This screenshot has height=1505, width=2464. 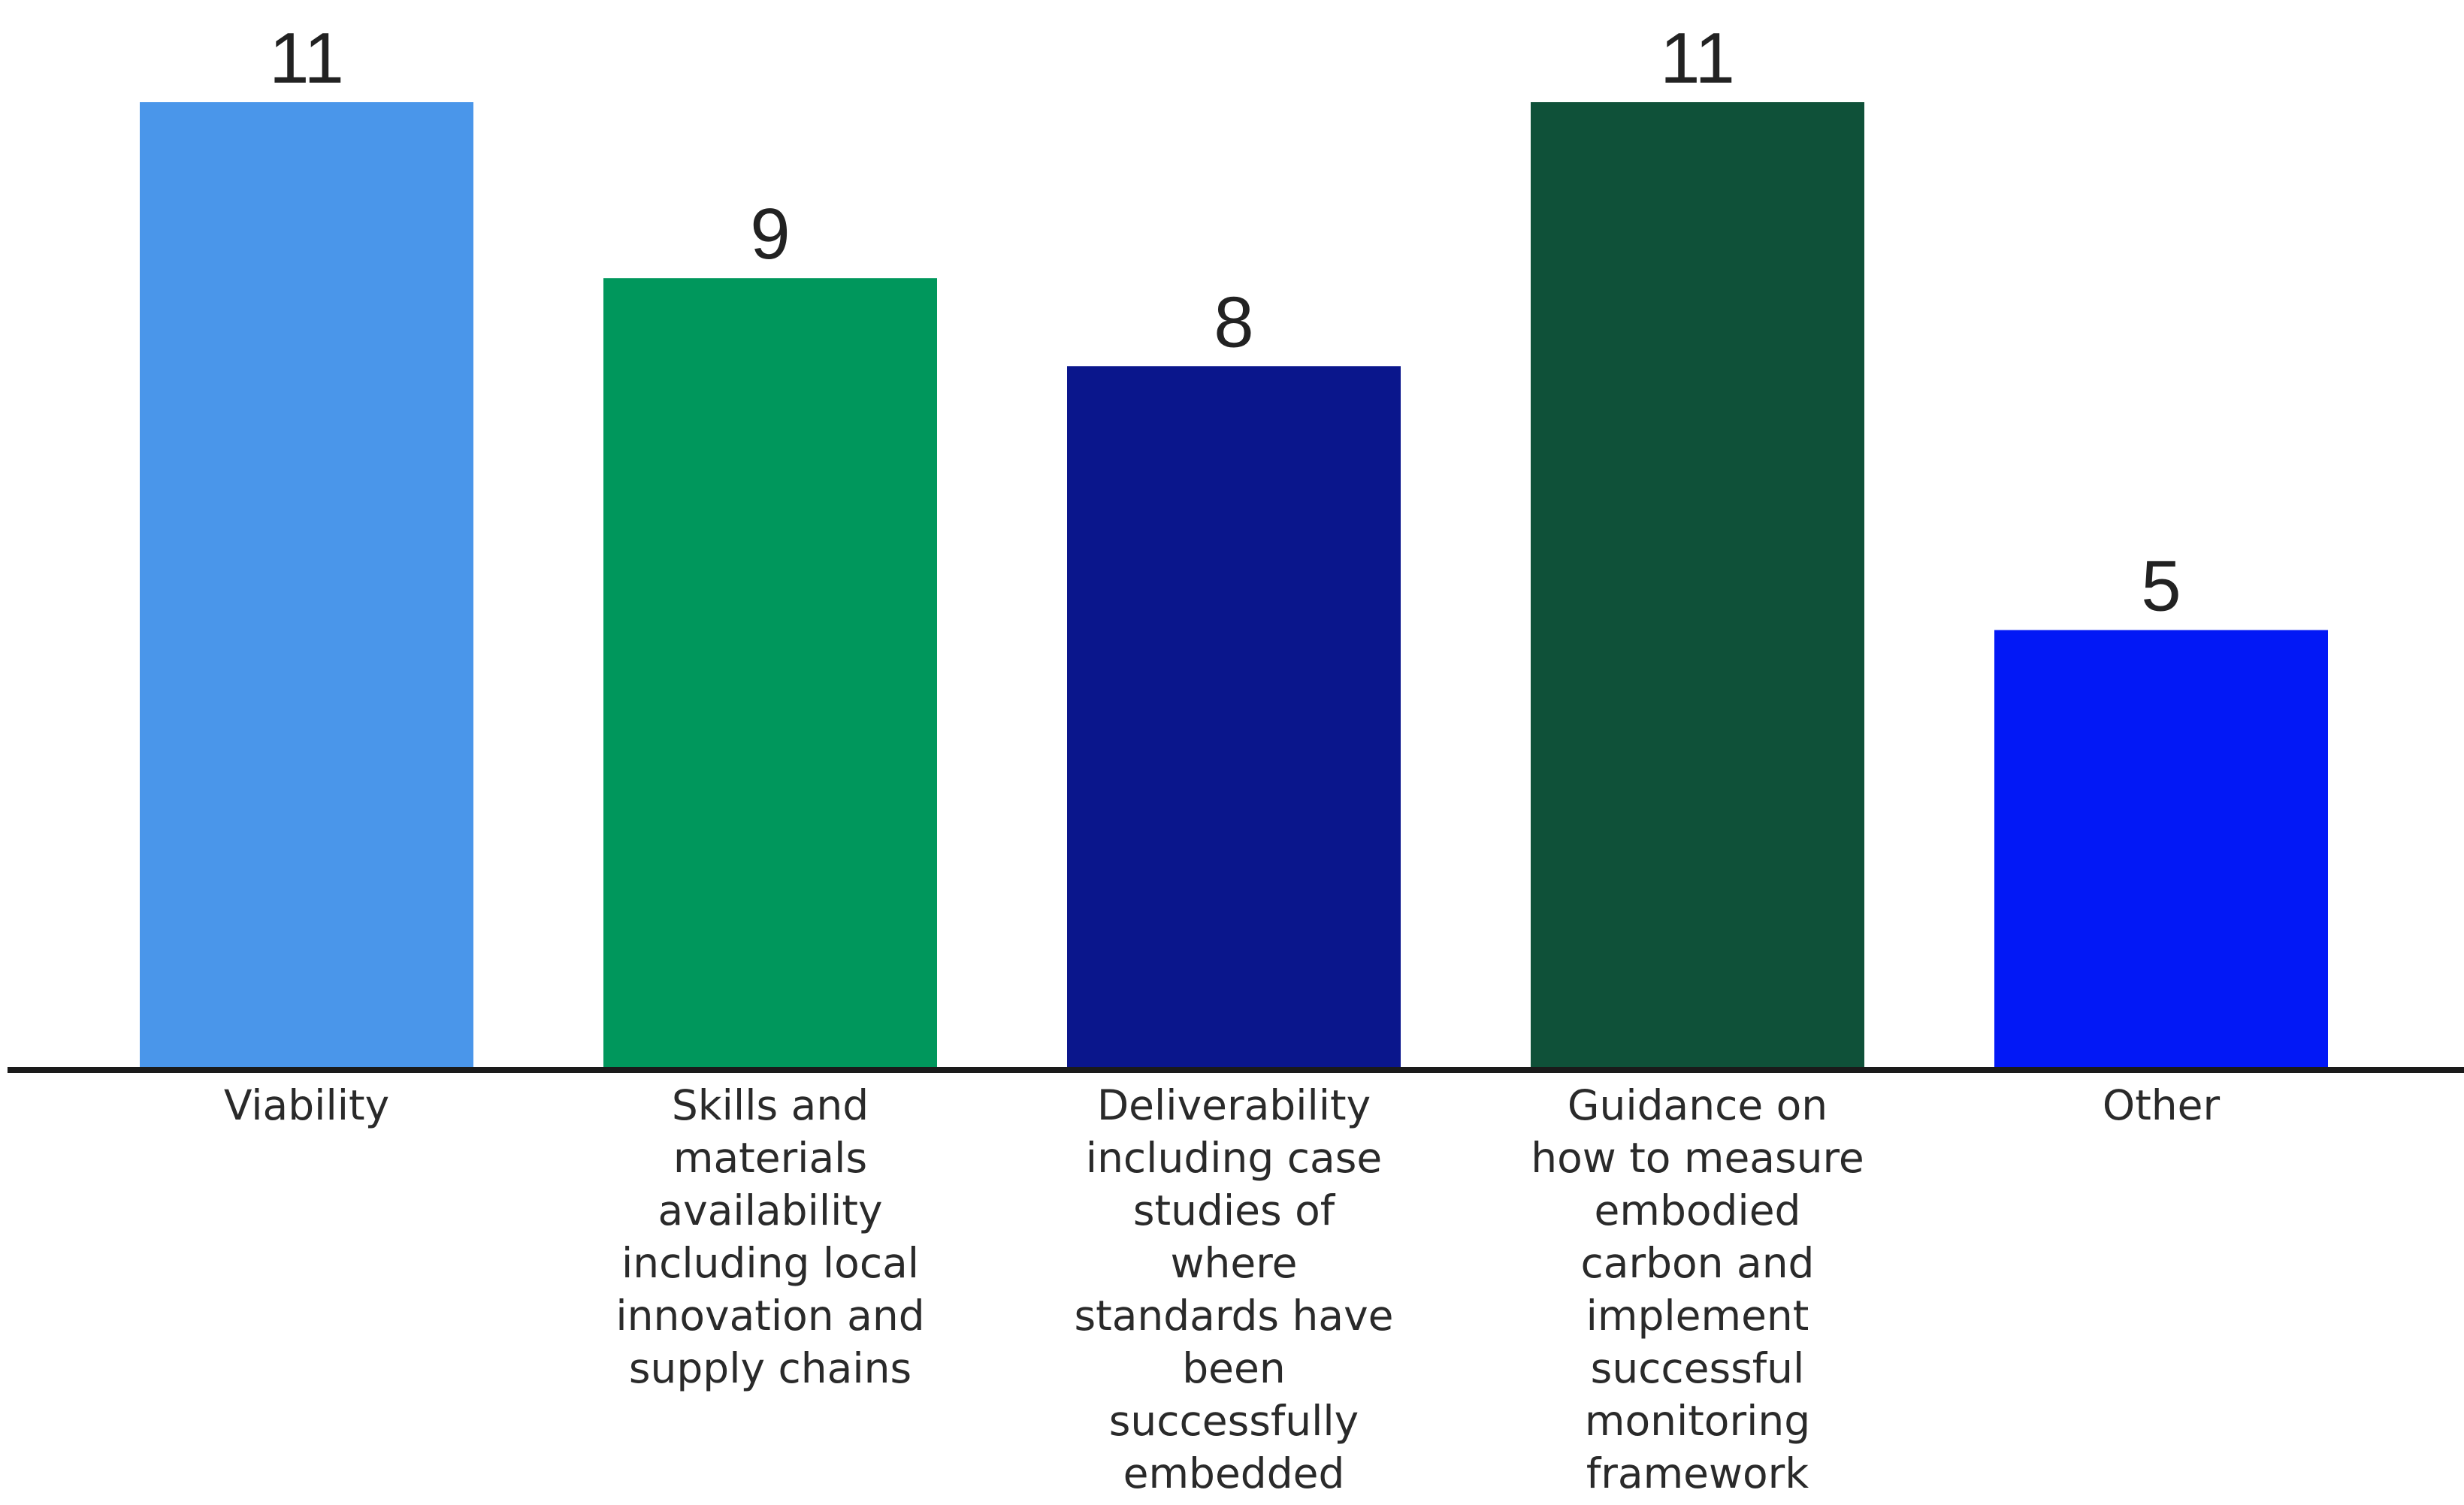 I want to click on category-label-line: innovation and, so click(x=769, y=1316).